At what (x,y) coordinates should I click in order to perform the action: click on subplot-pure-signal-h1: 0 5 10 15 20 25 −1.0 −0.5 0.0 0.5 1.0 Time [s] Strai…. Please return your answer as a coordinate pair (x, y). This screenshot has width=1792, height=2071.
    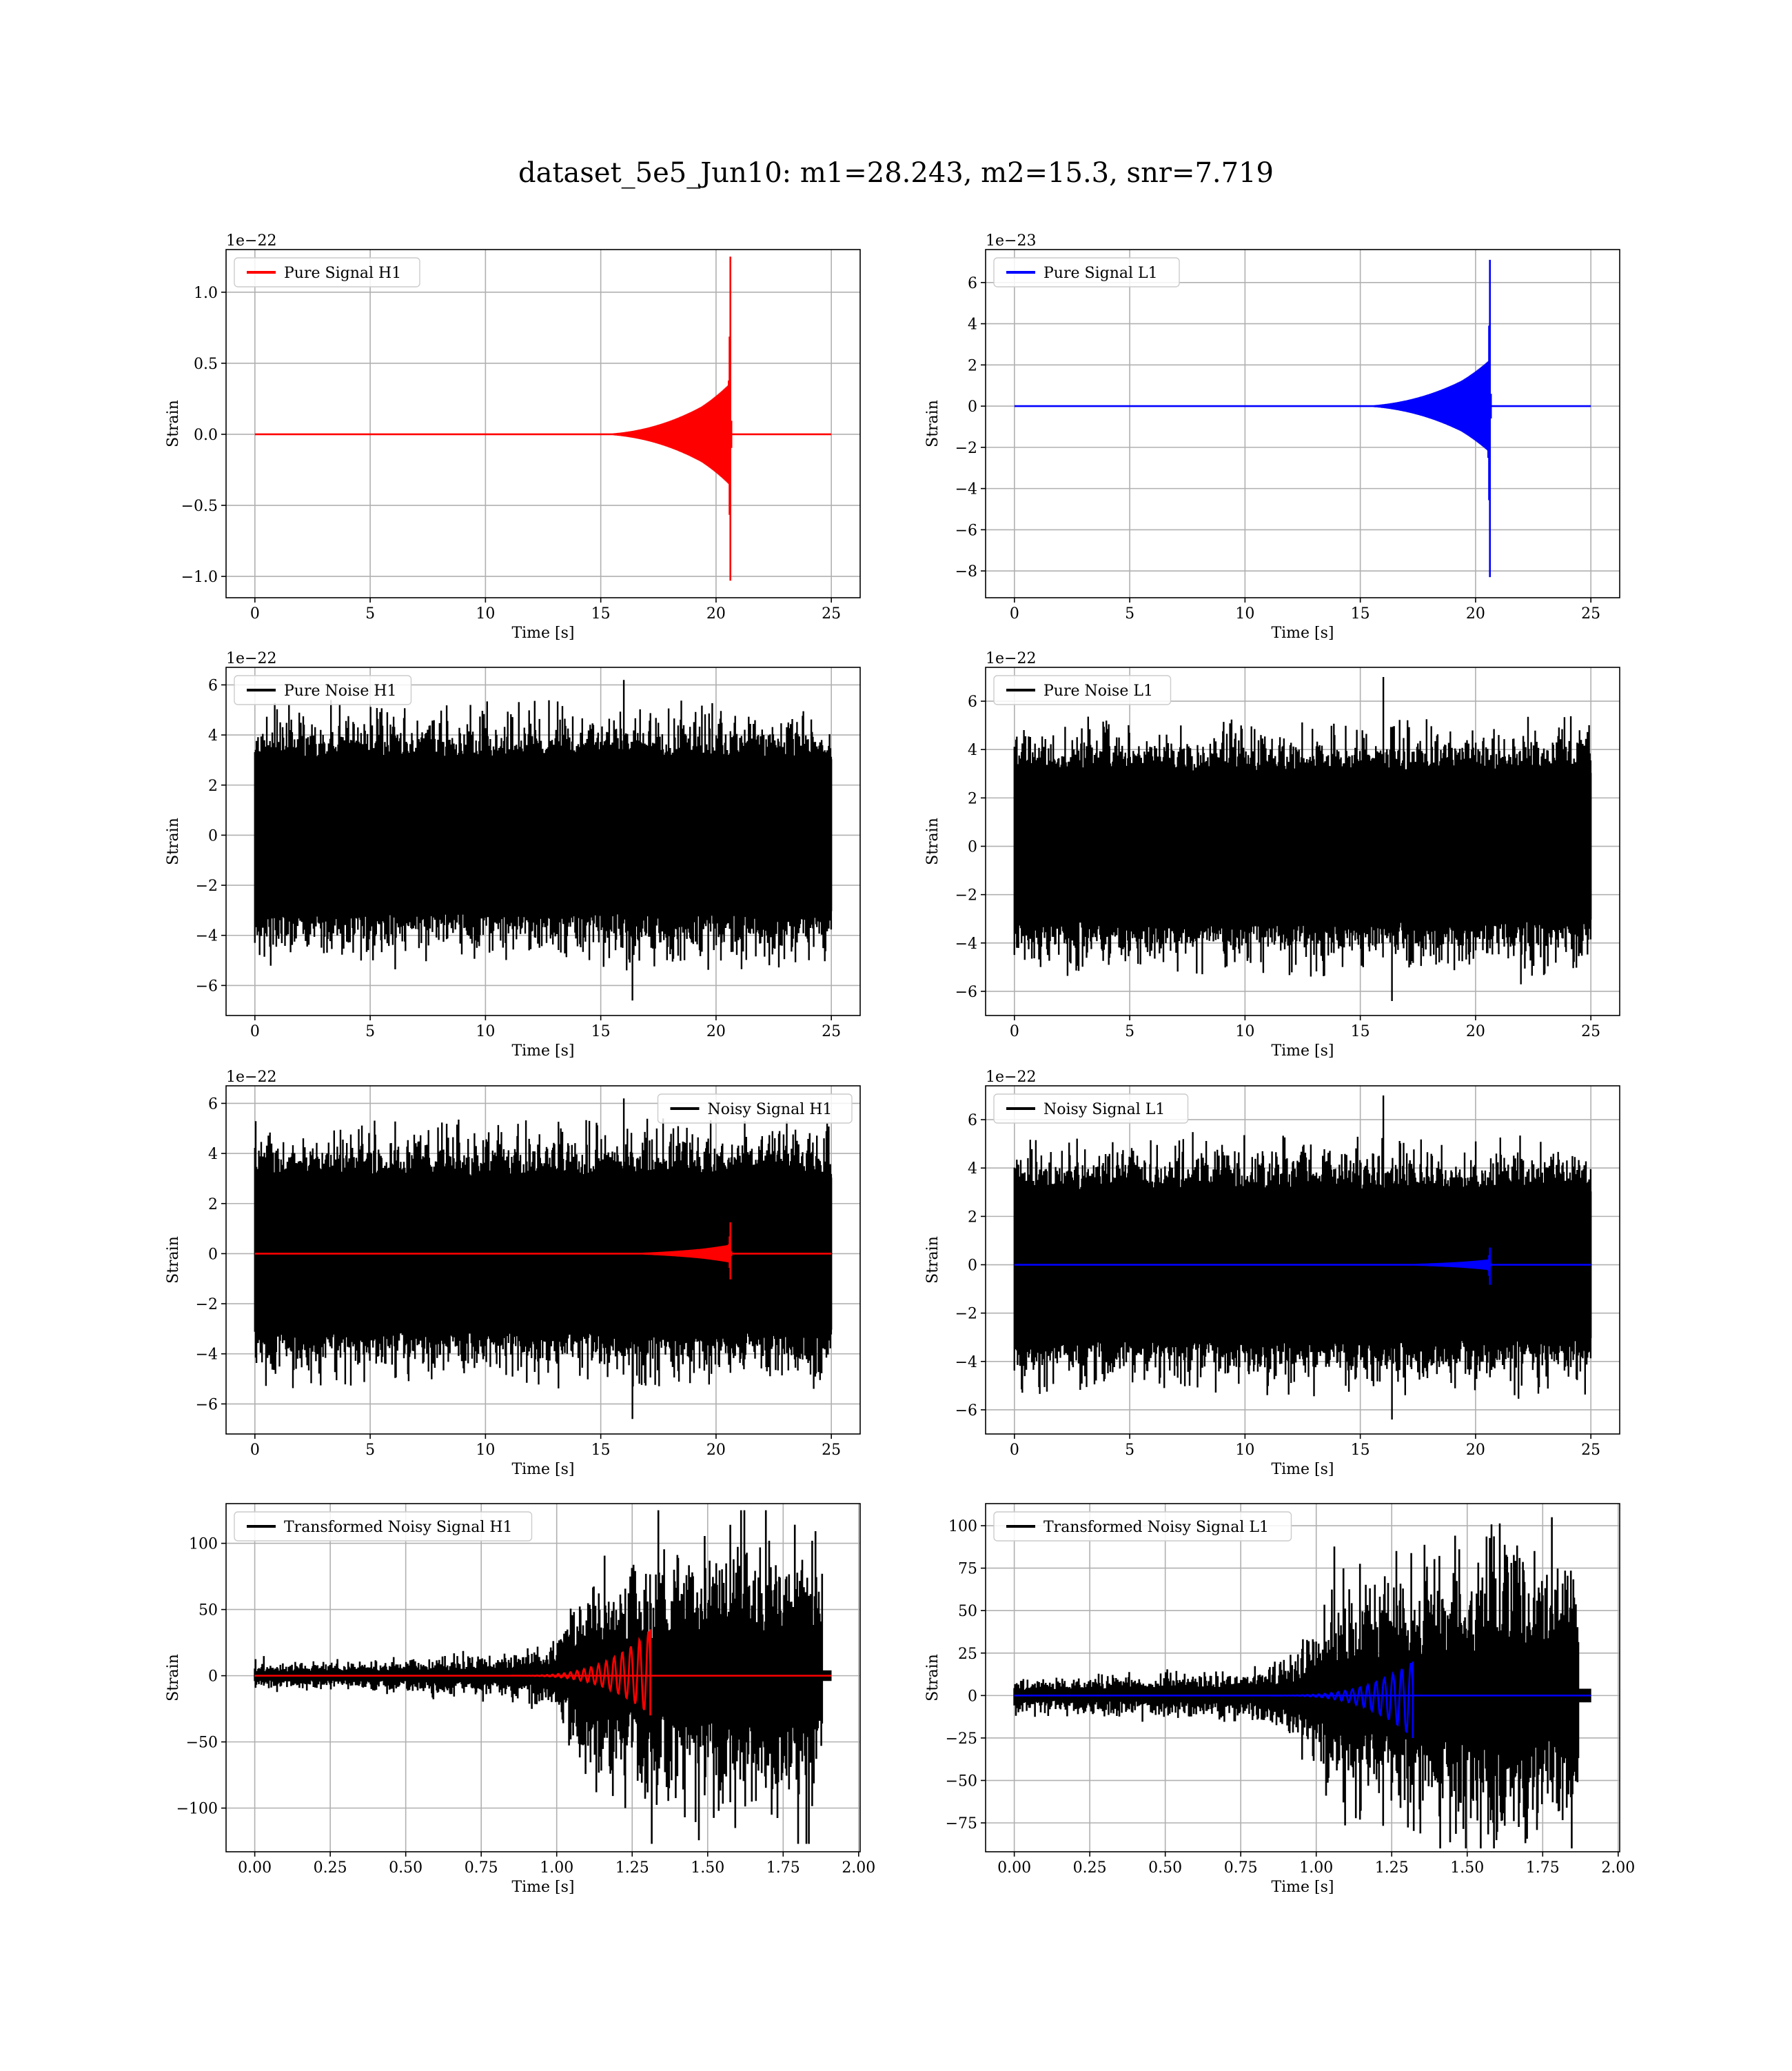
    Looking at the image, I should click on (513, 437).